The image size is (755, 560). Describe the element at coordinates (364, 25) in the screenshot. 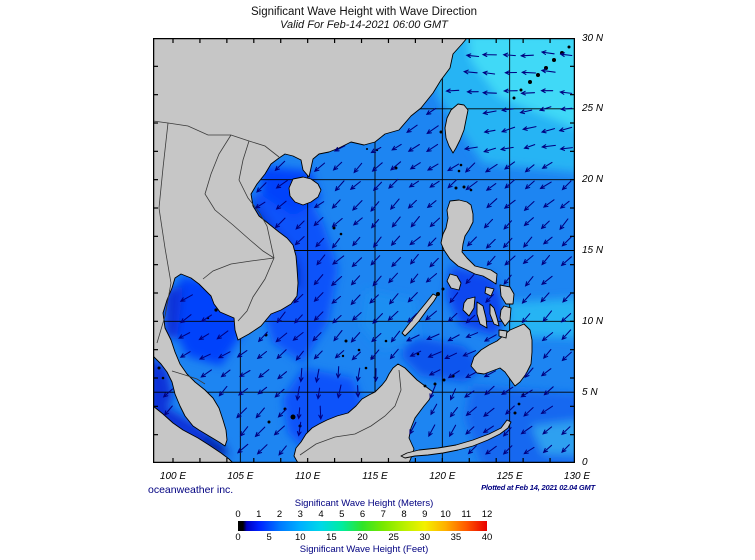

I see `valid-time-subtitle: Valid For Feb-14-2021 06:00 GMT` at that location.